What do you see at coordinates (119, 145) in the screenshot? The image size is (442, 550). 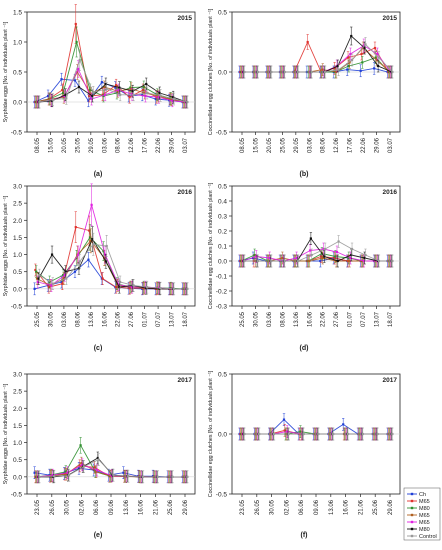 I see `x-tick-label: 08.06` at bounding box center [119, 145].